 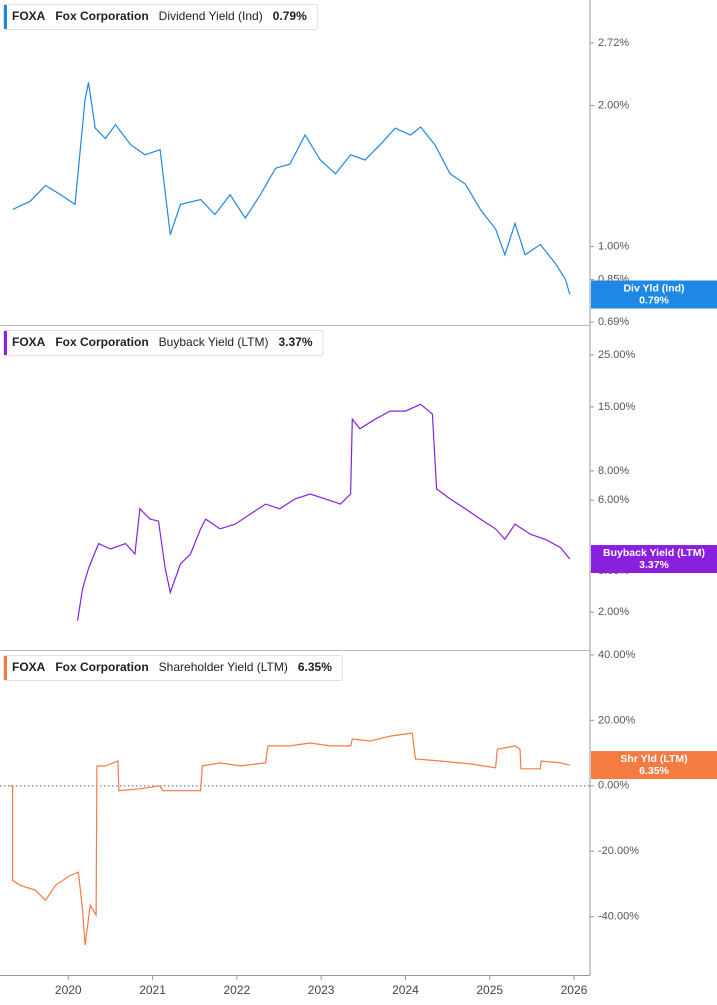 What do you see at coordinates (654, 565) in the screenshot?
I see `value-tag-value: 3.37%` at bounding box center [654, 565].